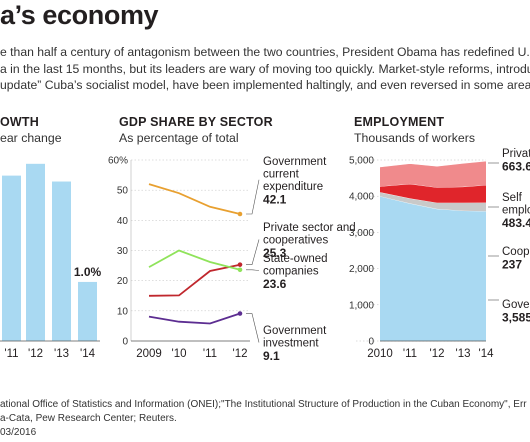 The width and height of the screenshot is (530, 442). Describe the element at coordinates (516, 305) in the screenshot. I see `employment-series-label: Gover` at that location.